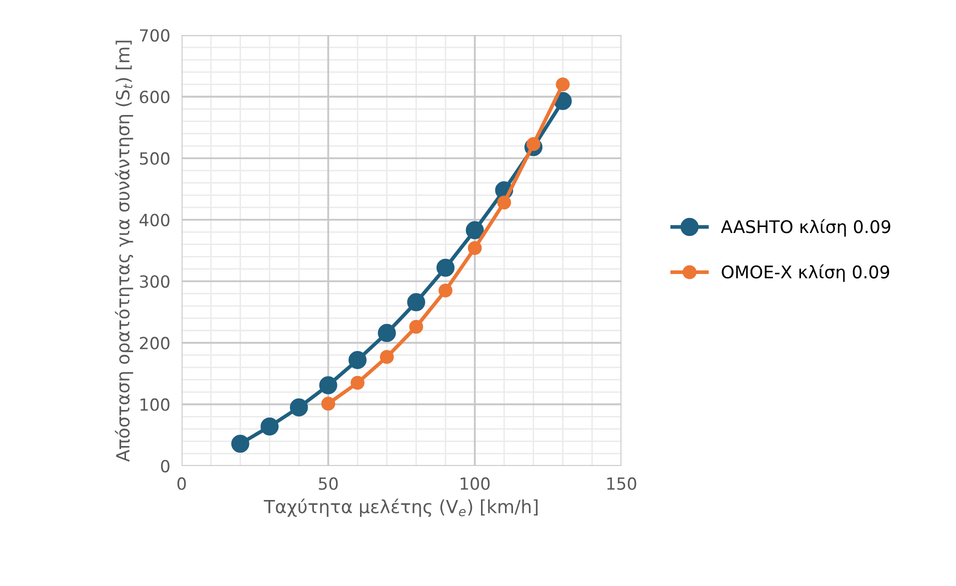  I want to click on x-tick-label: 150, so click(621, 483).